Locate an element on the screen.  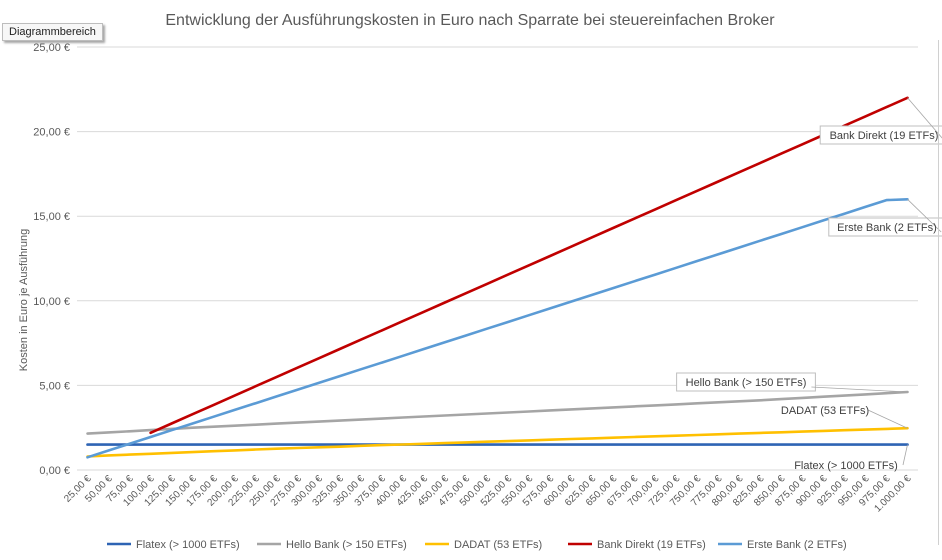
y-axis-label: Kosten in Euro je Ausführung is located at coordinates (24, 300).